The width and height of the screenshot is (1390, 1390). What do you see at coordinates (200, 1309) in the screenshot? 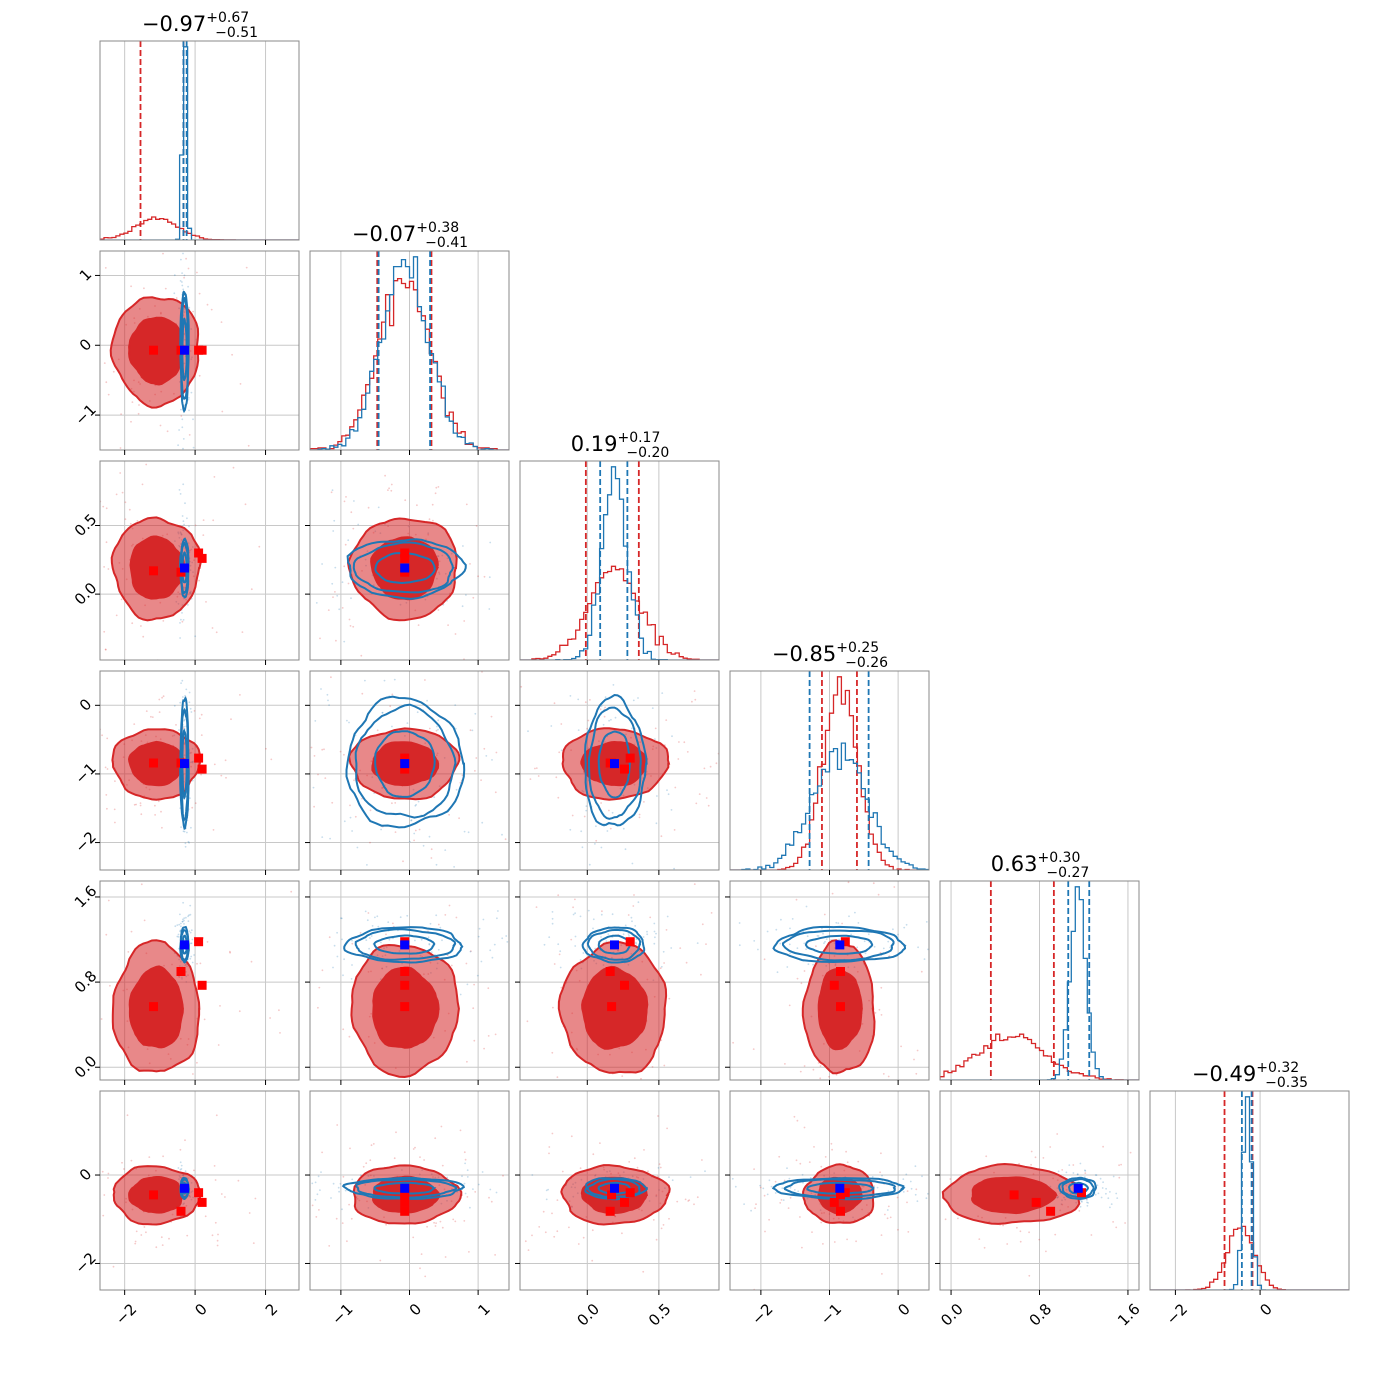
I see `x-tick-label: 0` at bounding box center [200, 1309].